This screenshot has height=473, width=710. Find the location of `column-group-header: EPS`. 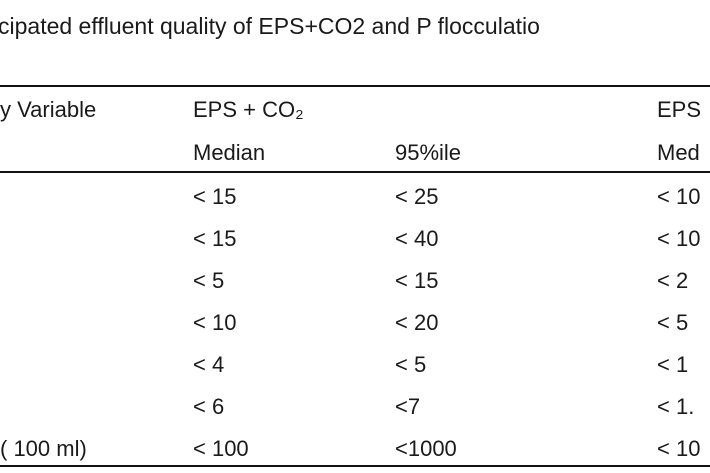

column-group-header: EPS is located at coordinates (679, 109).